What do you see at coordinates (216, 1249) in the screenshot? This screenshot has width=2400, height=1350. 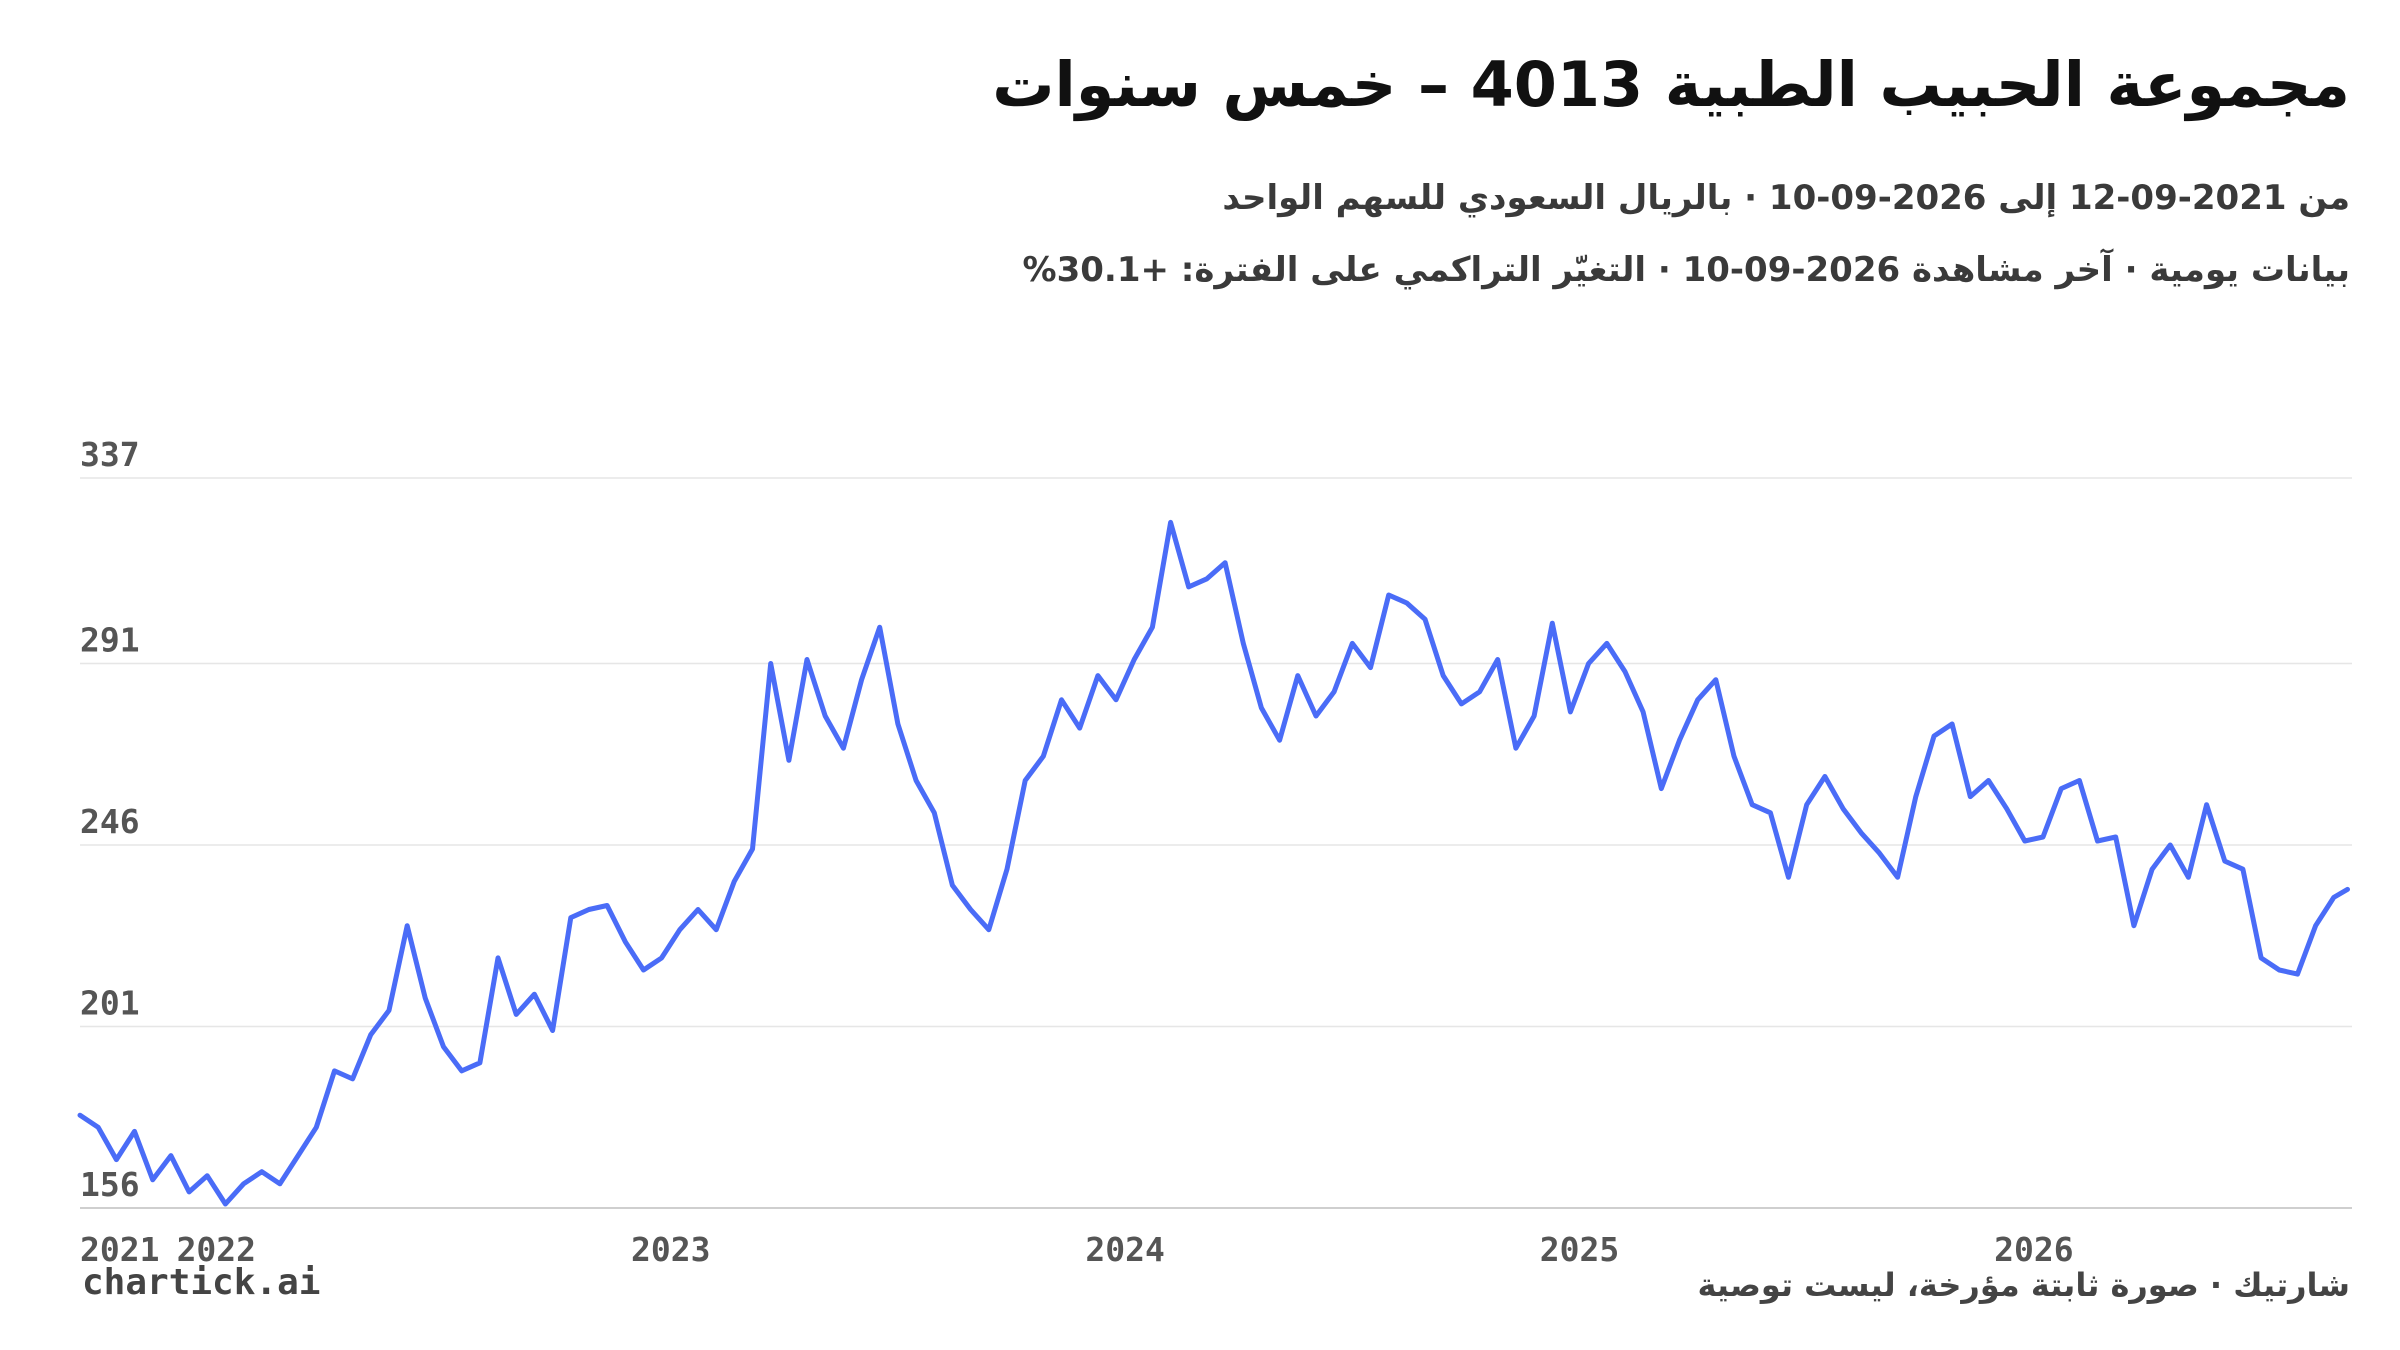 I see `x-tick-label: 2022` at bounding box center [216, 1249].